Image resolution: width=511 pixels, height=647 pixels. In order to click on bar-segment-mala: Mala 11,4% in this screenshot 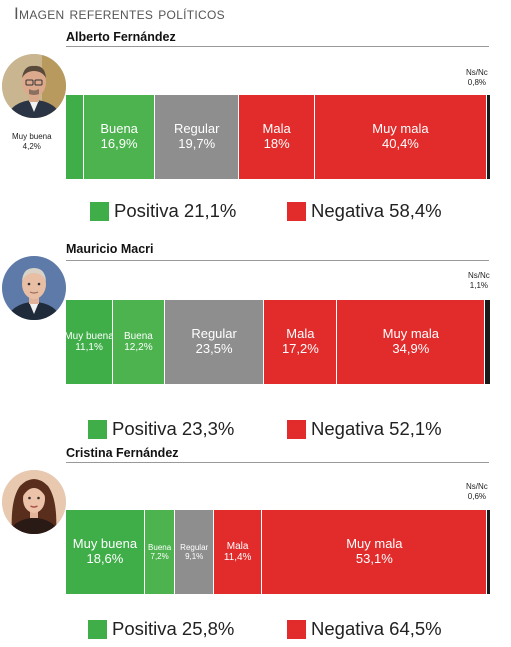, I will do `click(238, 552)`.